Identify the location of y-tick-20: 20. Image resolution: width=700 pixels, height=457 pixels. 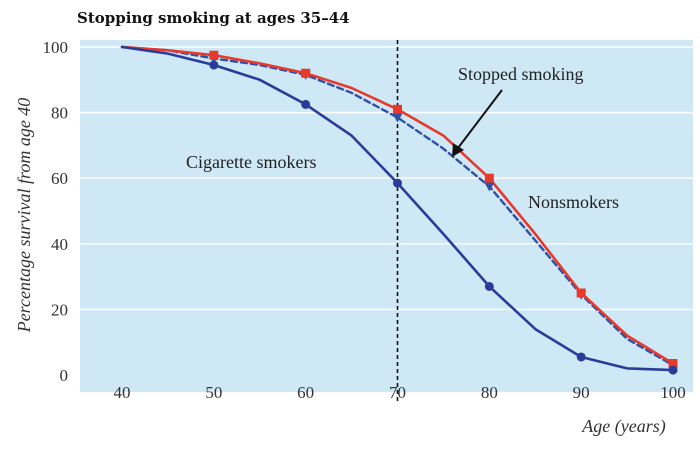
(59, 309).